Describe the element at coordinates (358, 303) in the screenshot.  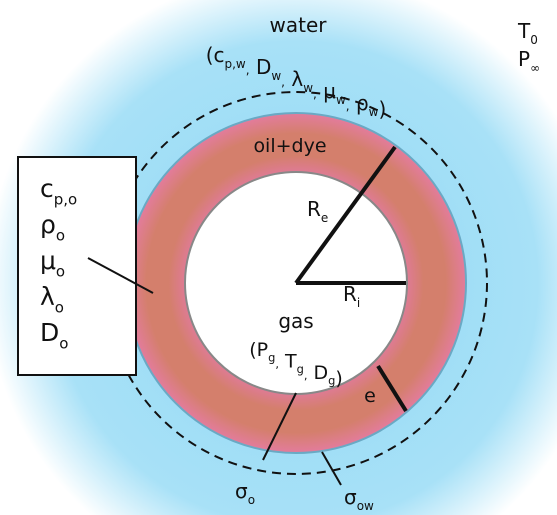
I see `subscript: i` at that location.